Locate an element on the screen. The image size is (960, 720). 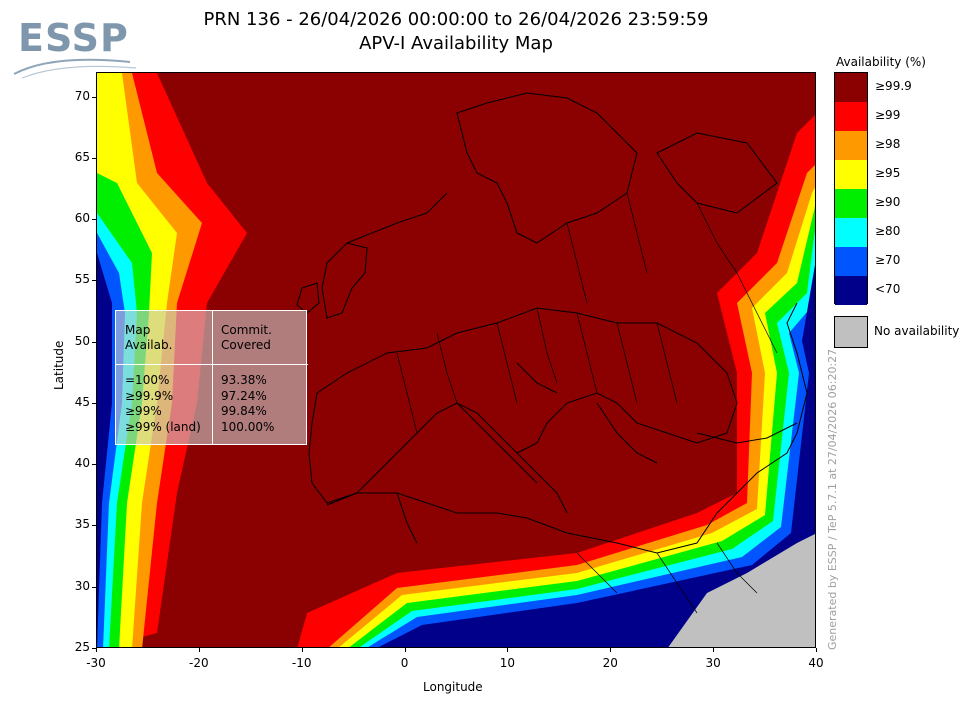
stats-row-label: =100% is located at coordinates (147, 380).